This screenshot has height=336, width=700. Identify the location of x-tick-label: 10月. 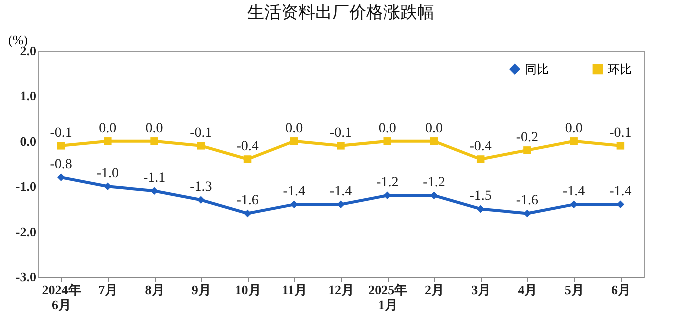
(248, 290).